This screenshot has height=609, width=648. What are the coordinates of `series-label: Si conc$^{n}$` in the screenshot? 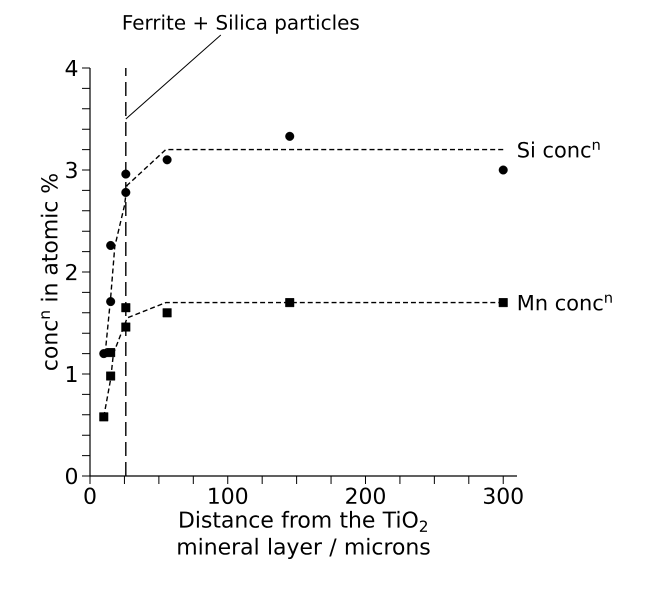 It's located at (559, 150).